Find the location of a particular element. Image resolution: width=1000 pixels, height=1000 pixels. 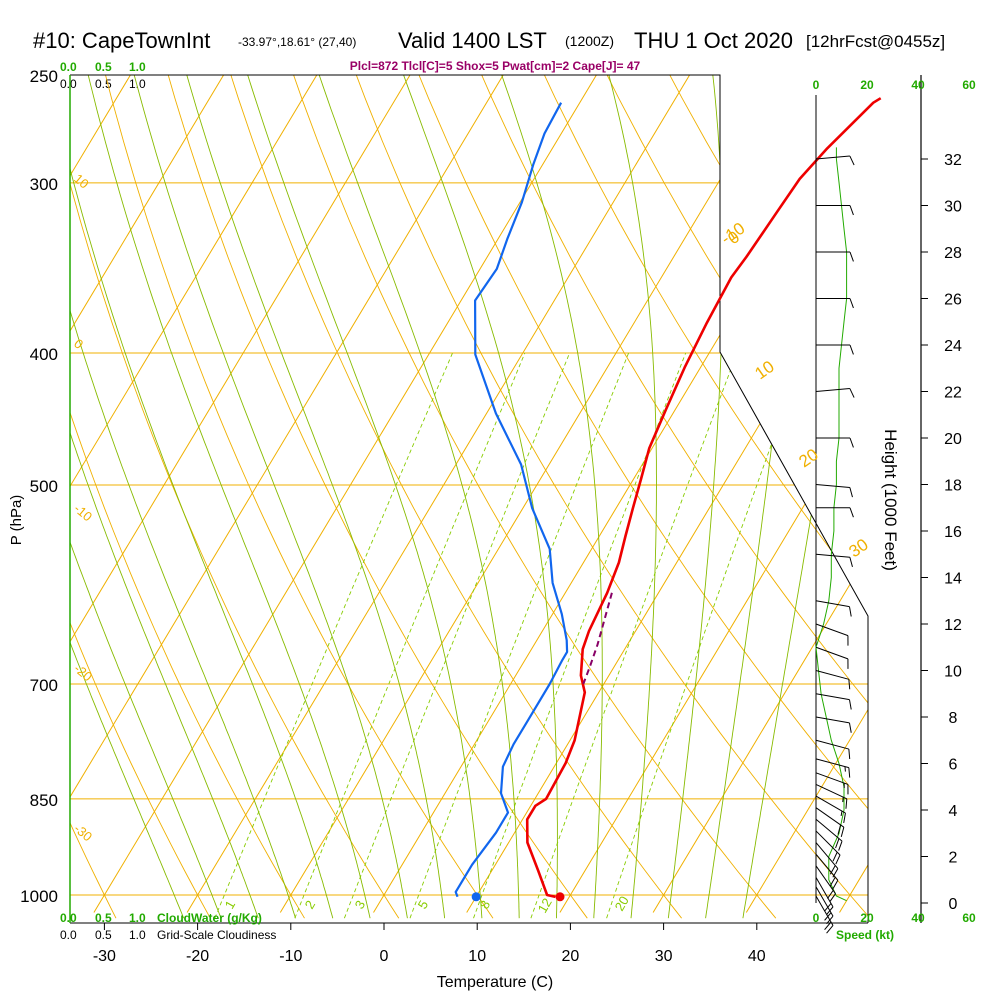

temp-tick--20: -20 is located at coordinates (197, 956).